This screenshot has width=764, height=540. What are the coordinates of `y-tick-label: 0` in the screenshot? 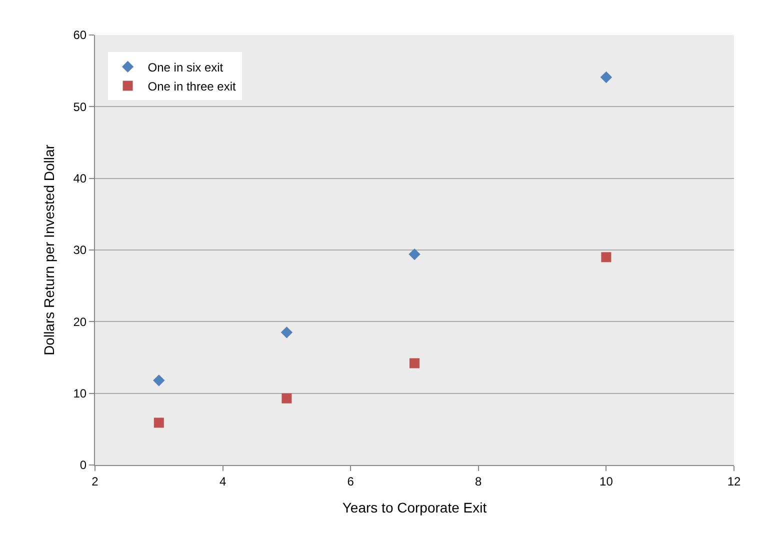 It's located at (83, 465).